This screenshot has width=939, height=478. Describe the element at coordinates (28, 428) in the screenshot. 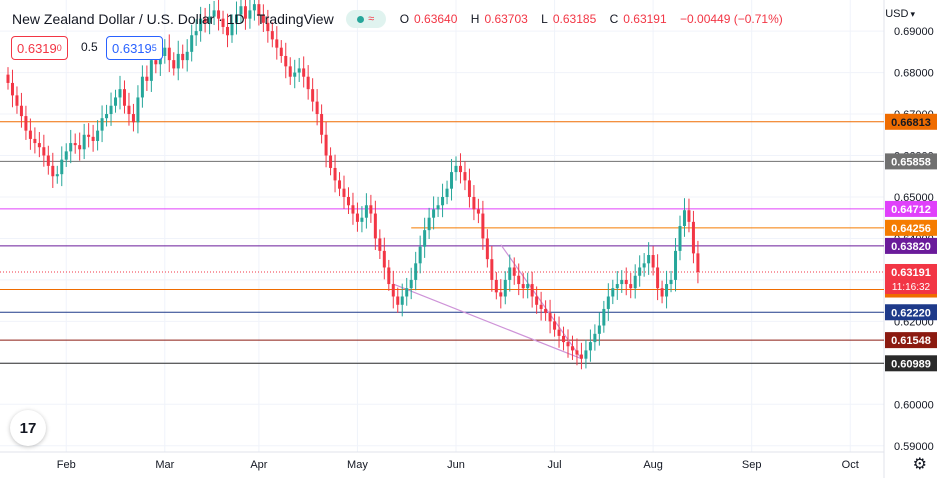

I see `tradingview-logo-icon: 17` at that location.